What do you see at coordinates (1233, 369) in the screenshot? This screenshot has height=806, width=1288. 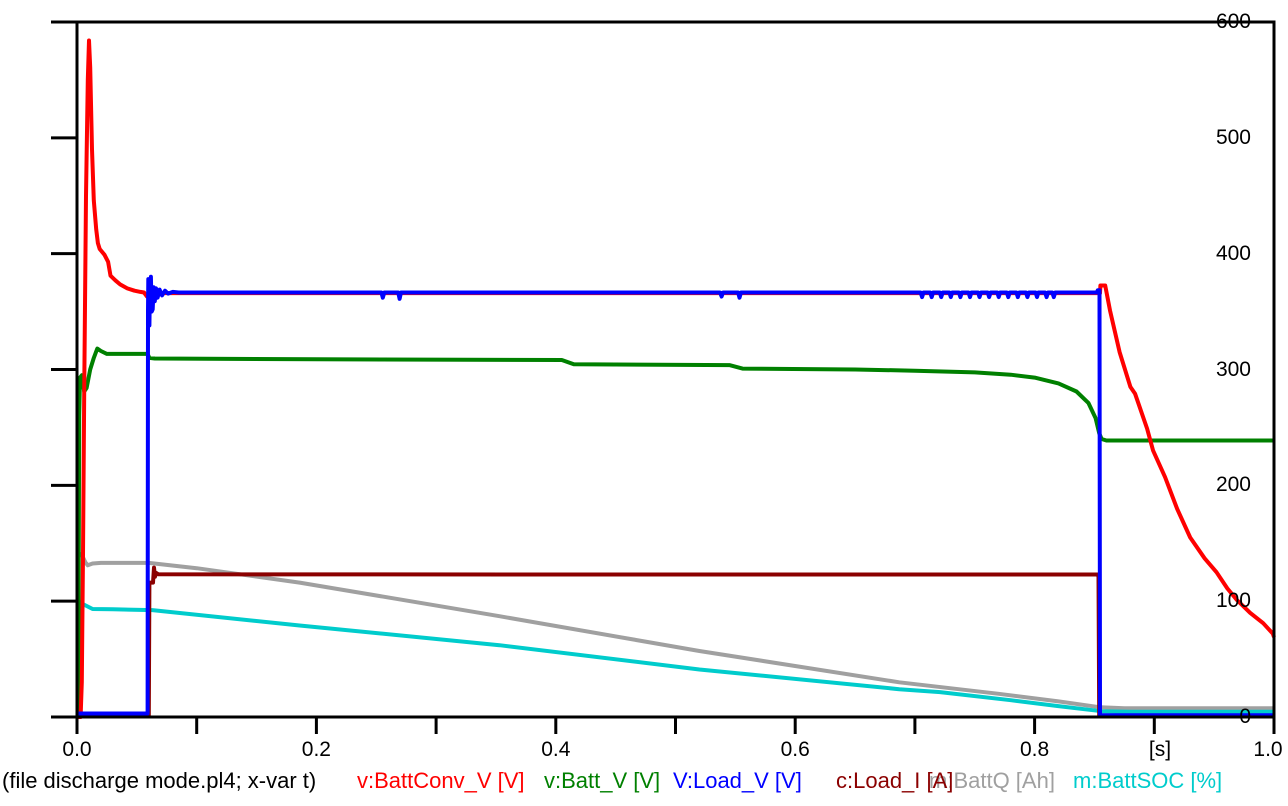 I see `y-tick-label-300: 300` at bounding box center [1233, 369].